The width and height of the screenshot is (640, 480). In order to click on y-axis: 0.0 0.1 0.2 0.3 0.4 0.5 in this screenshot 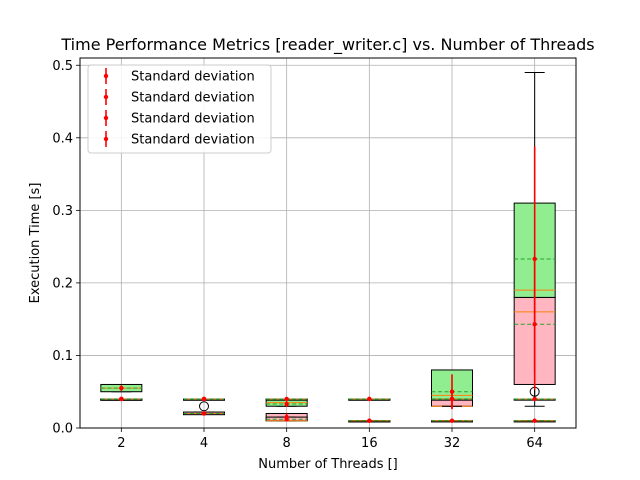, I will do `click(66, 248)`.